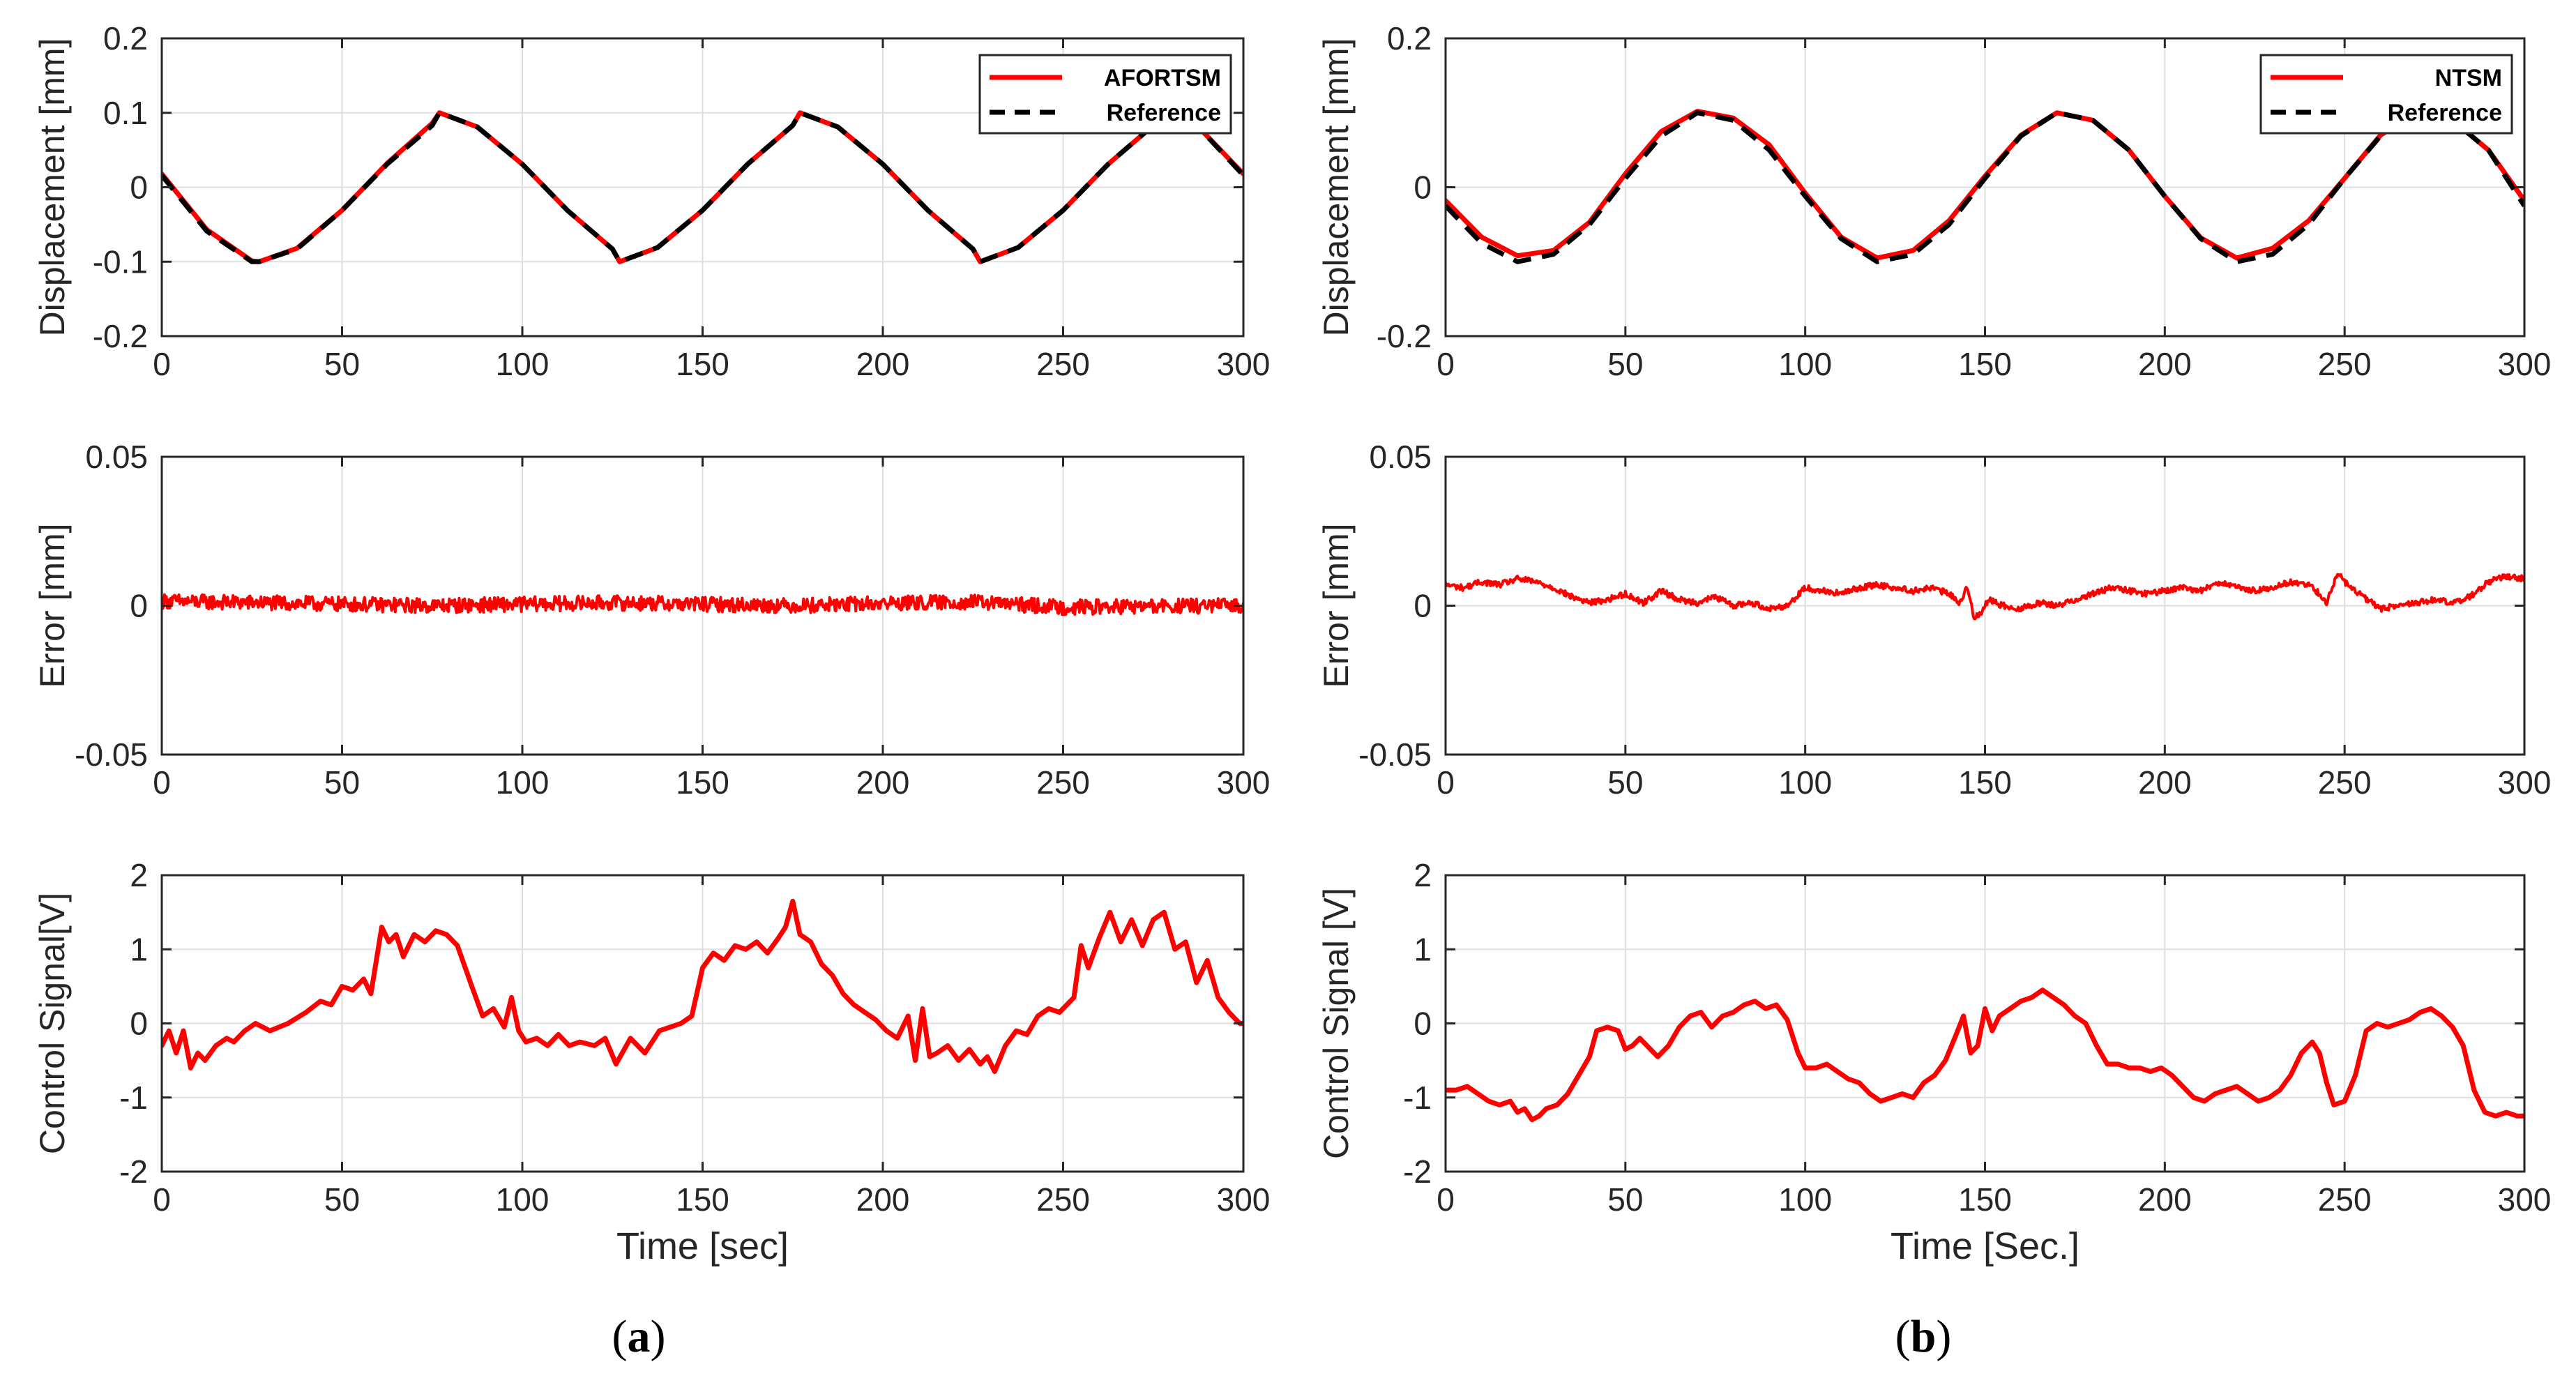 This screenshot has height=1385, width=2576. Describe the element at coordinates (2525, 364) in the screenshot. I see `chart-b-0-xtick-label: 300` at that location.